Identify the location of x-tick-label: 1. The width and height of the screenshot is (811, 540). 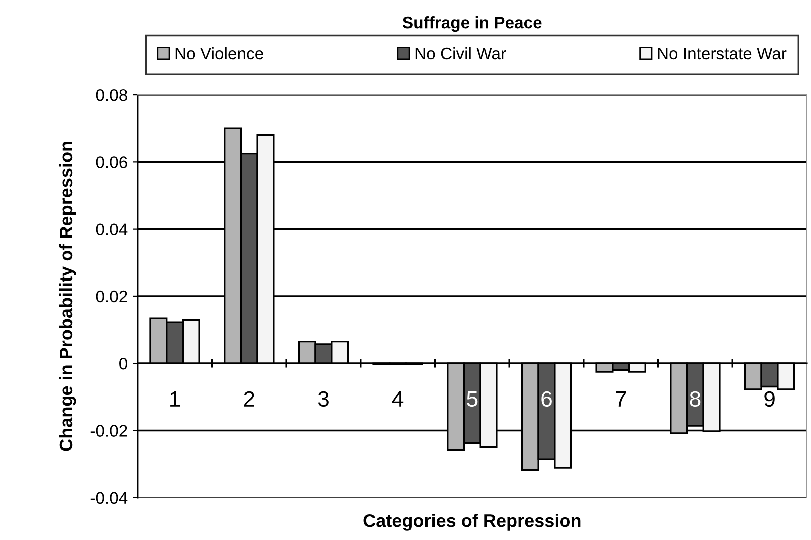
(175, 399).